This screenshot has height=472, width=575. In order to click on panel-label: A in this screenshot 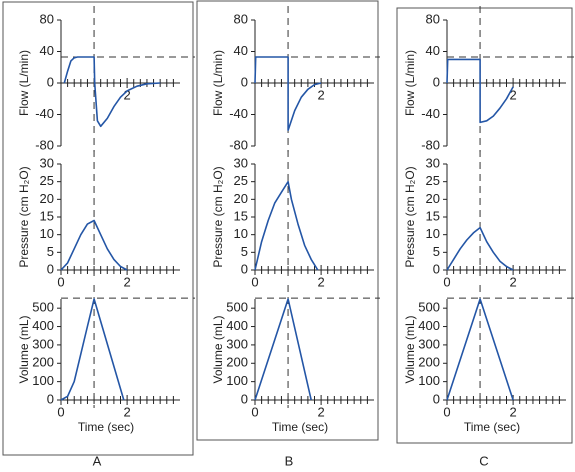, I will do `click(97, 460)`.